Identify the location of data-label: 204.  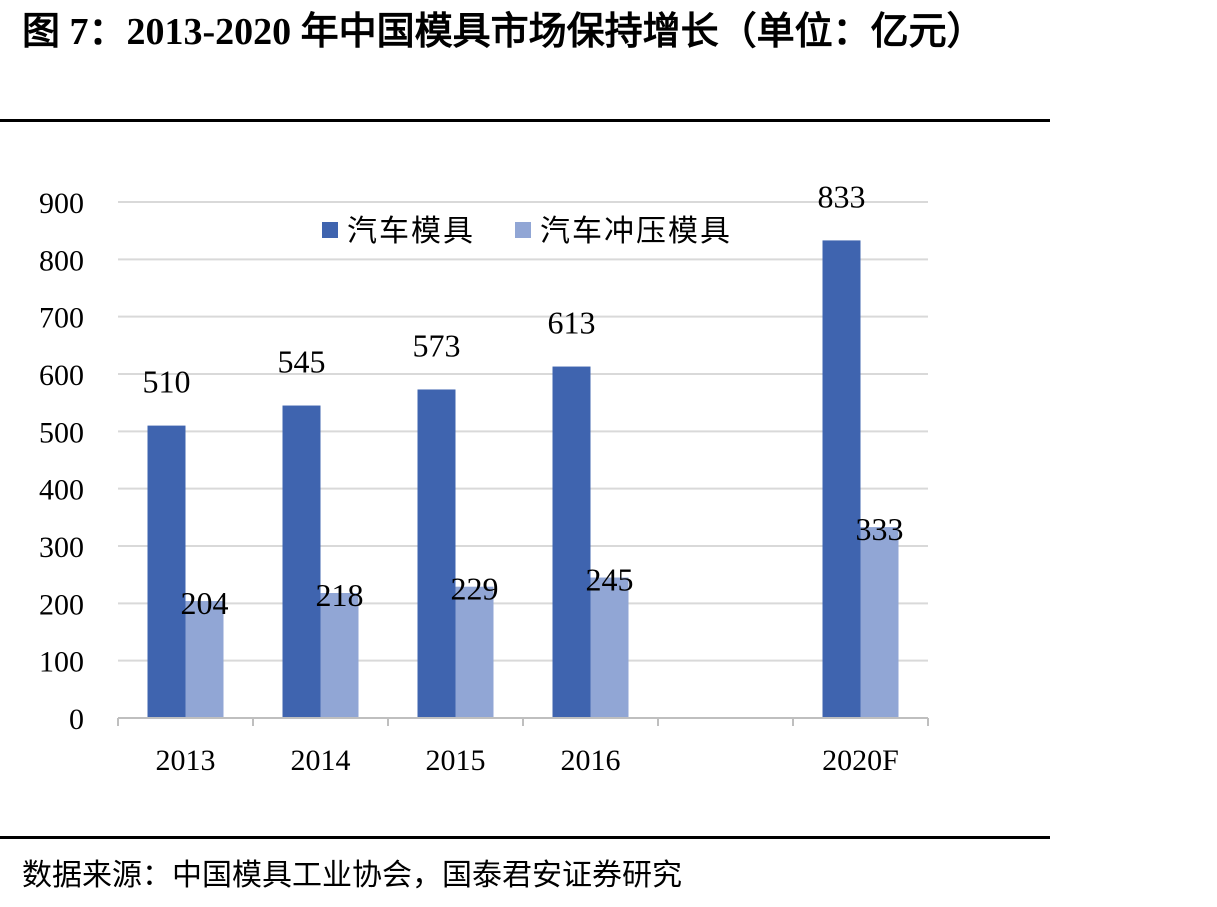
(205, 603).